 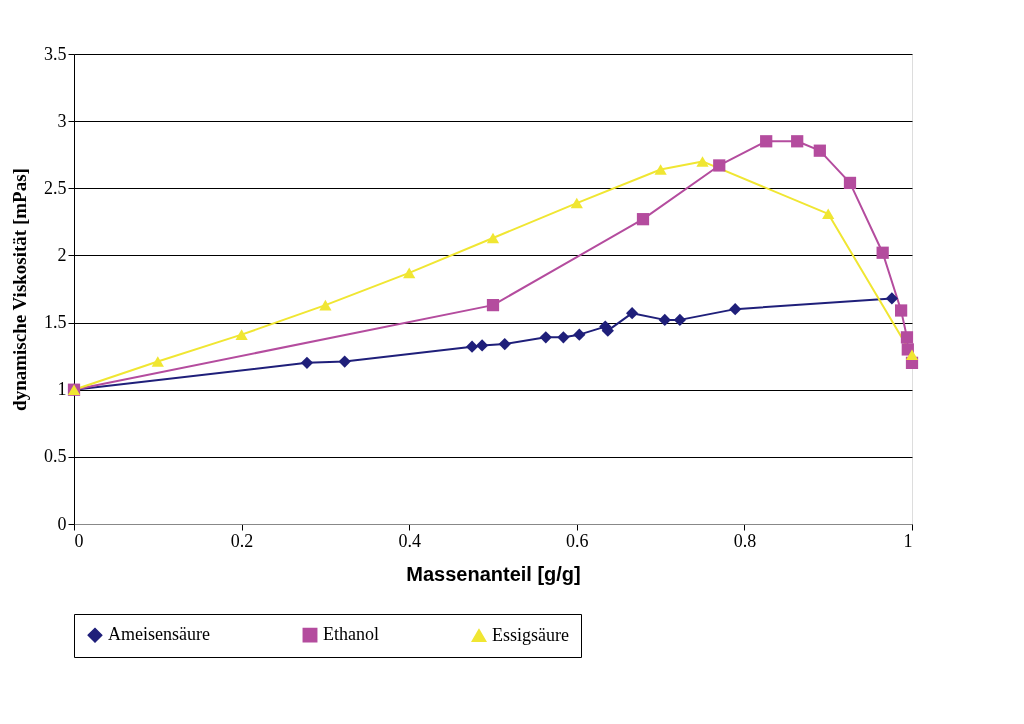 What do you see at coordinates (745, 540) in the screenshot?
I see `x-tick-label: 0.8` at bounding box center [745, 540].